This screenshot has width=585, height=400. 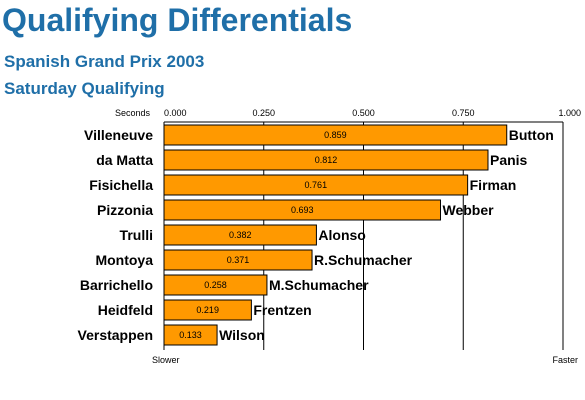 I want to click on slower-driver-label-6: Barrichello, so click(x=116, y=285).